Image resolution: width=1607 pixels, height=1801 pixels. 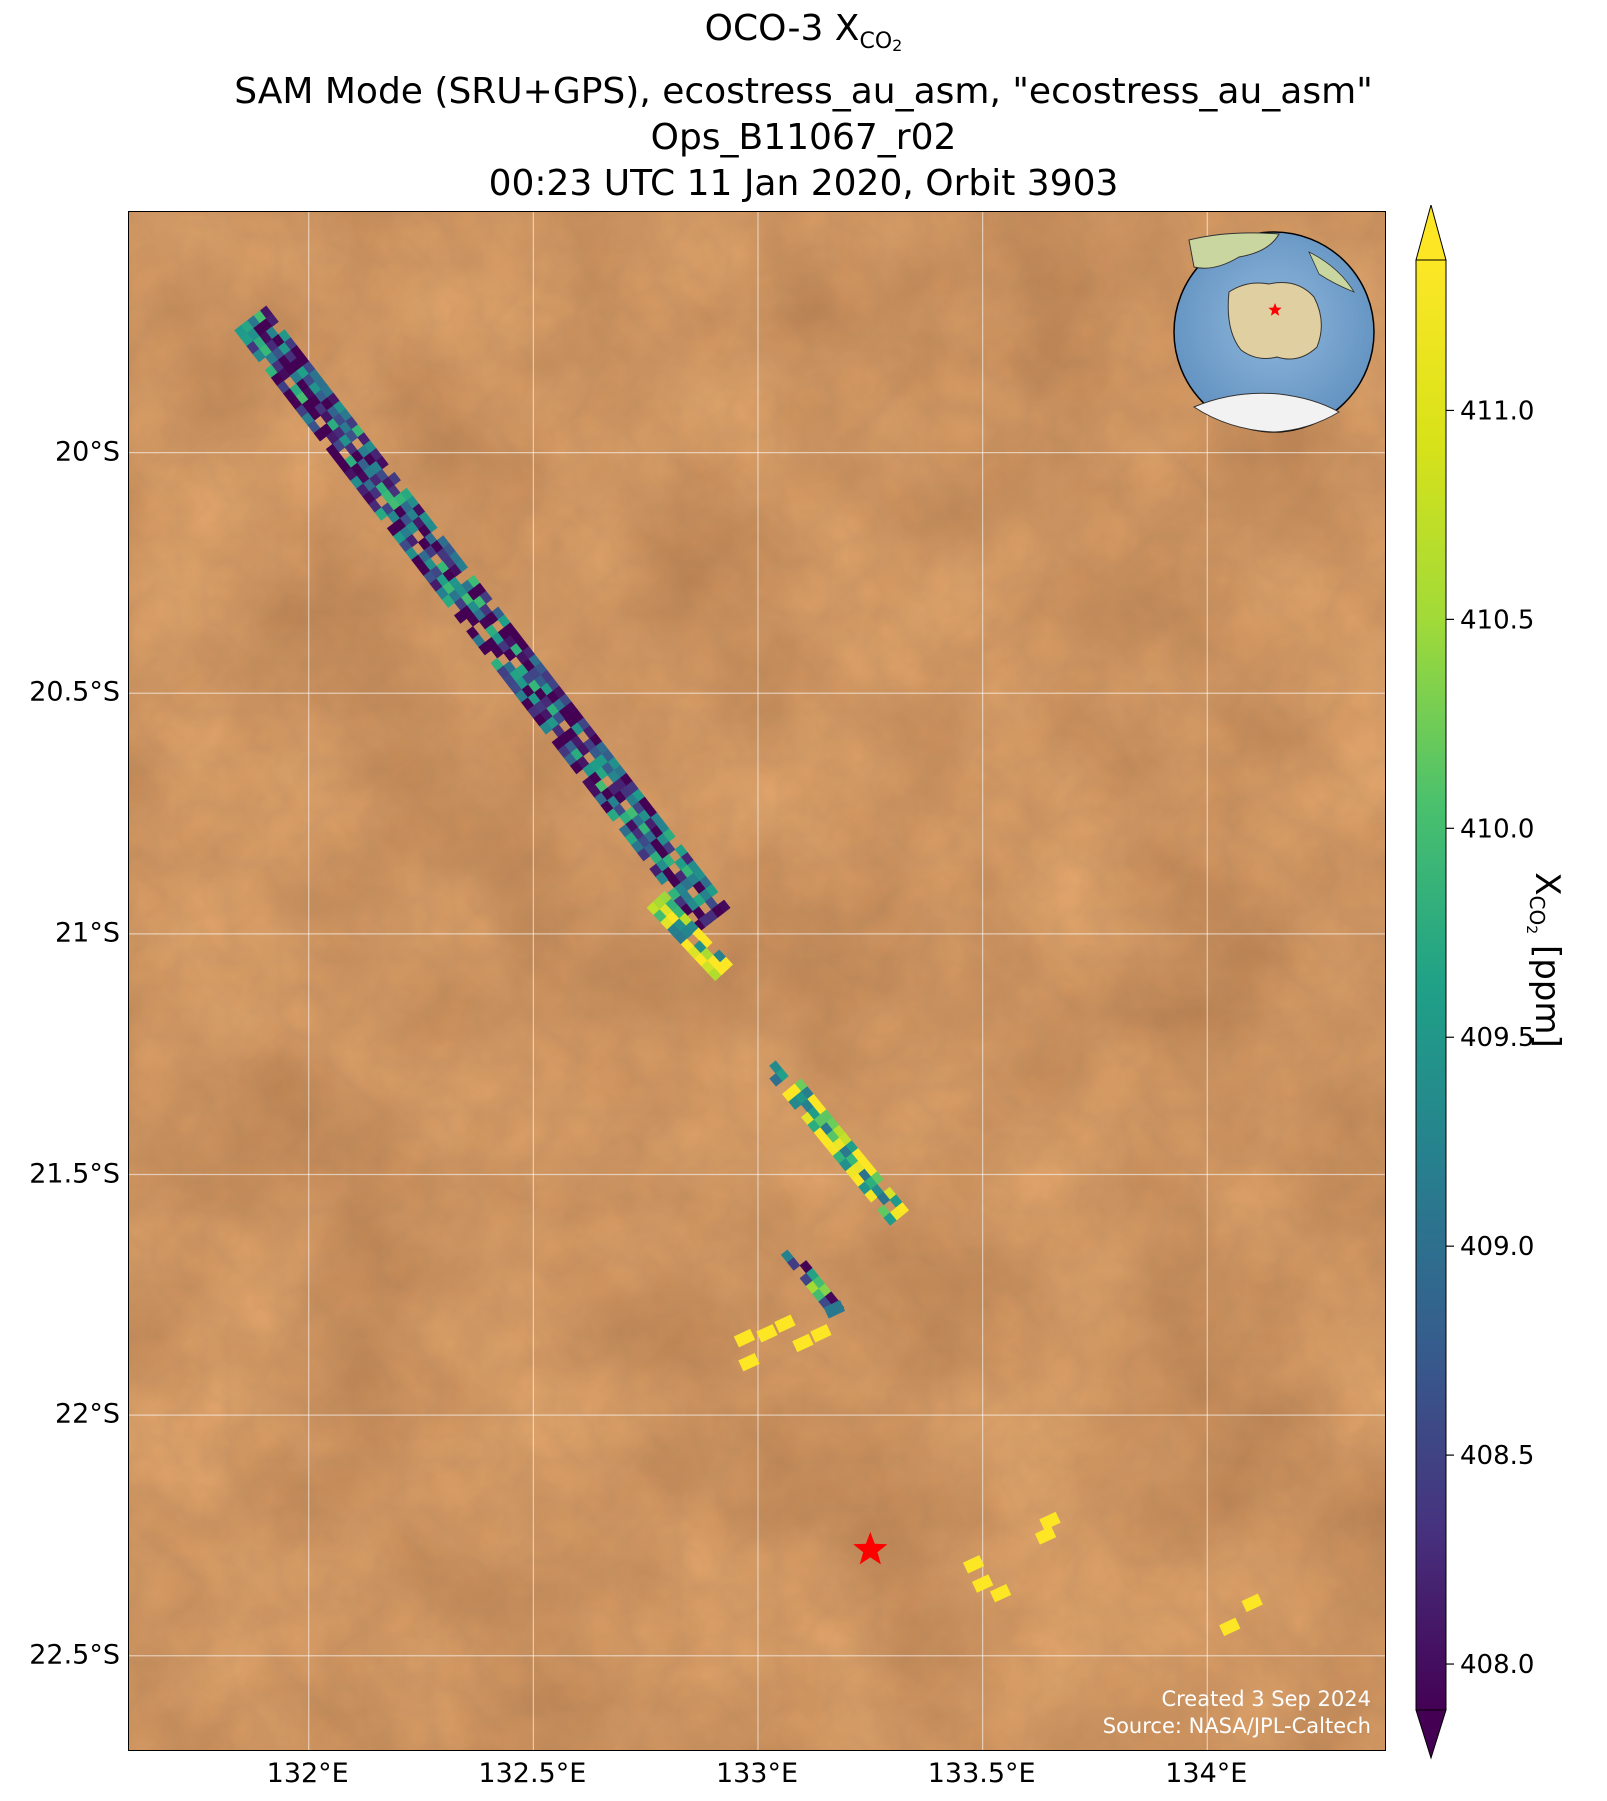 I want to click on source-credit: Source: NASA/JPL-Caltech, so click(x=1236, y=1726).